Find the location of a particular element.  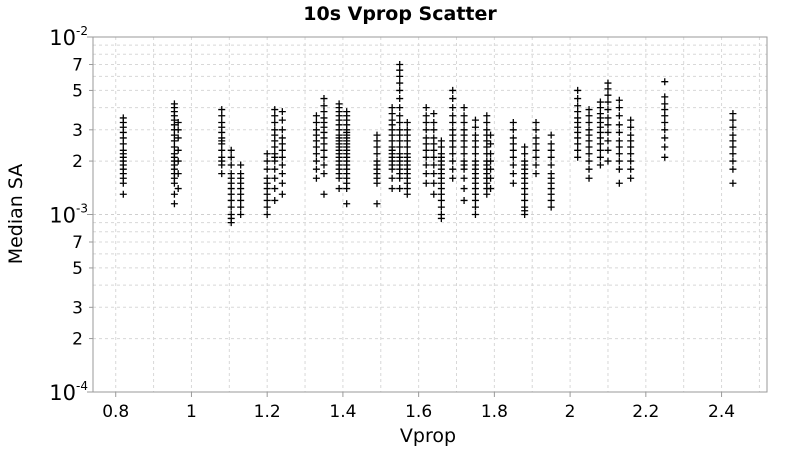

y-tick-label-major: 10⁻³ is located at coordinates (68, 215).